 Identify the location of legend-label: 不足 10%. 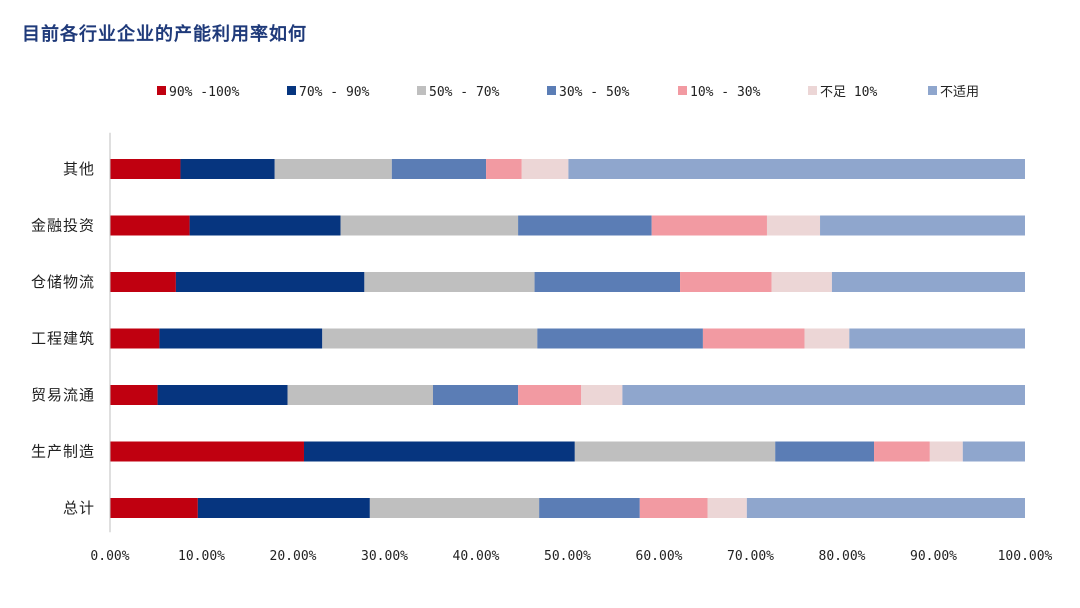
(848, 92).